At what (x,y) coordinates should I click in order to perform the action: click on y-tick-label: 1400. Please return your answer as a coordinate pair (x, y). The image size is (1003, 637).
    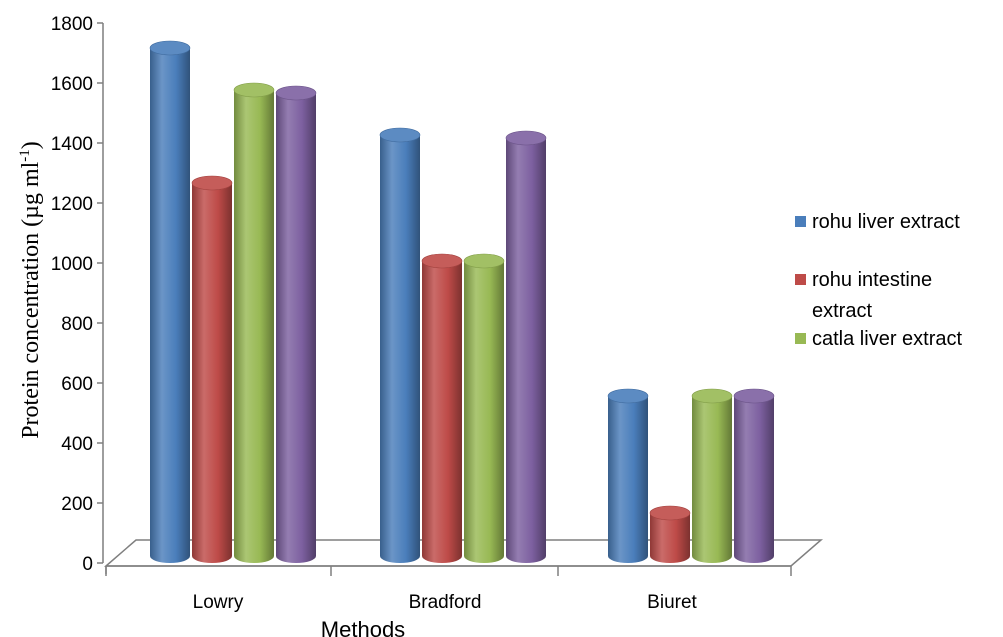
    Looking at the image, I should click on (72, 144).